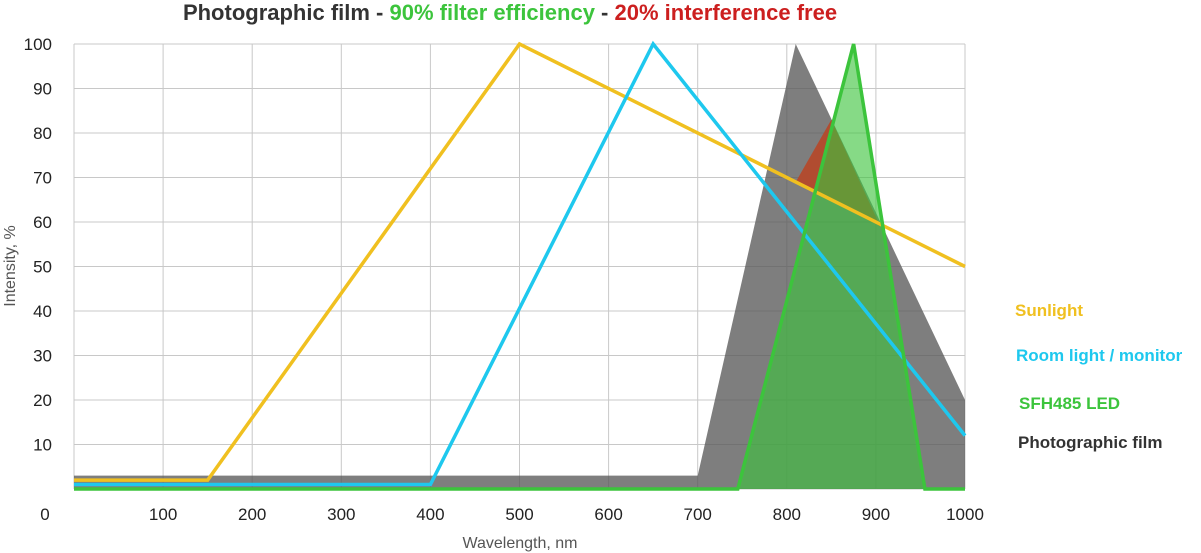 This screenshot has height=553, width=1201. Describe the element at coordinates (876, 514) in the screenshot. I see `x-tick-label: 900` at that location.